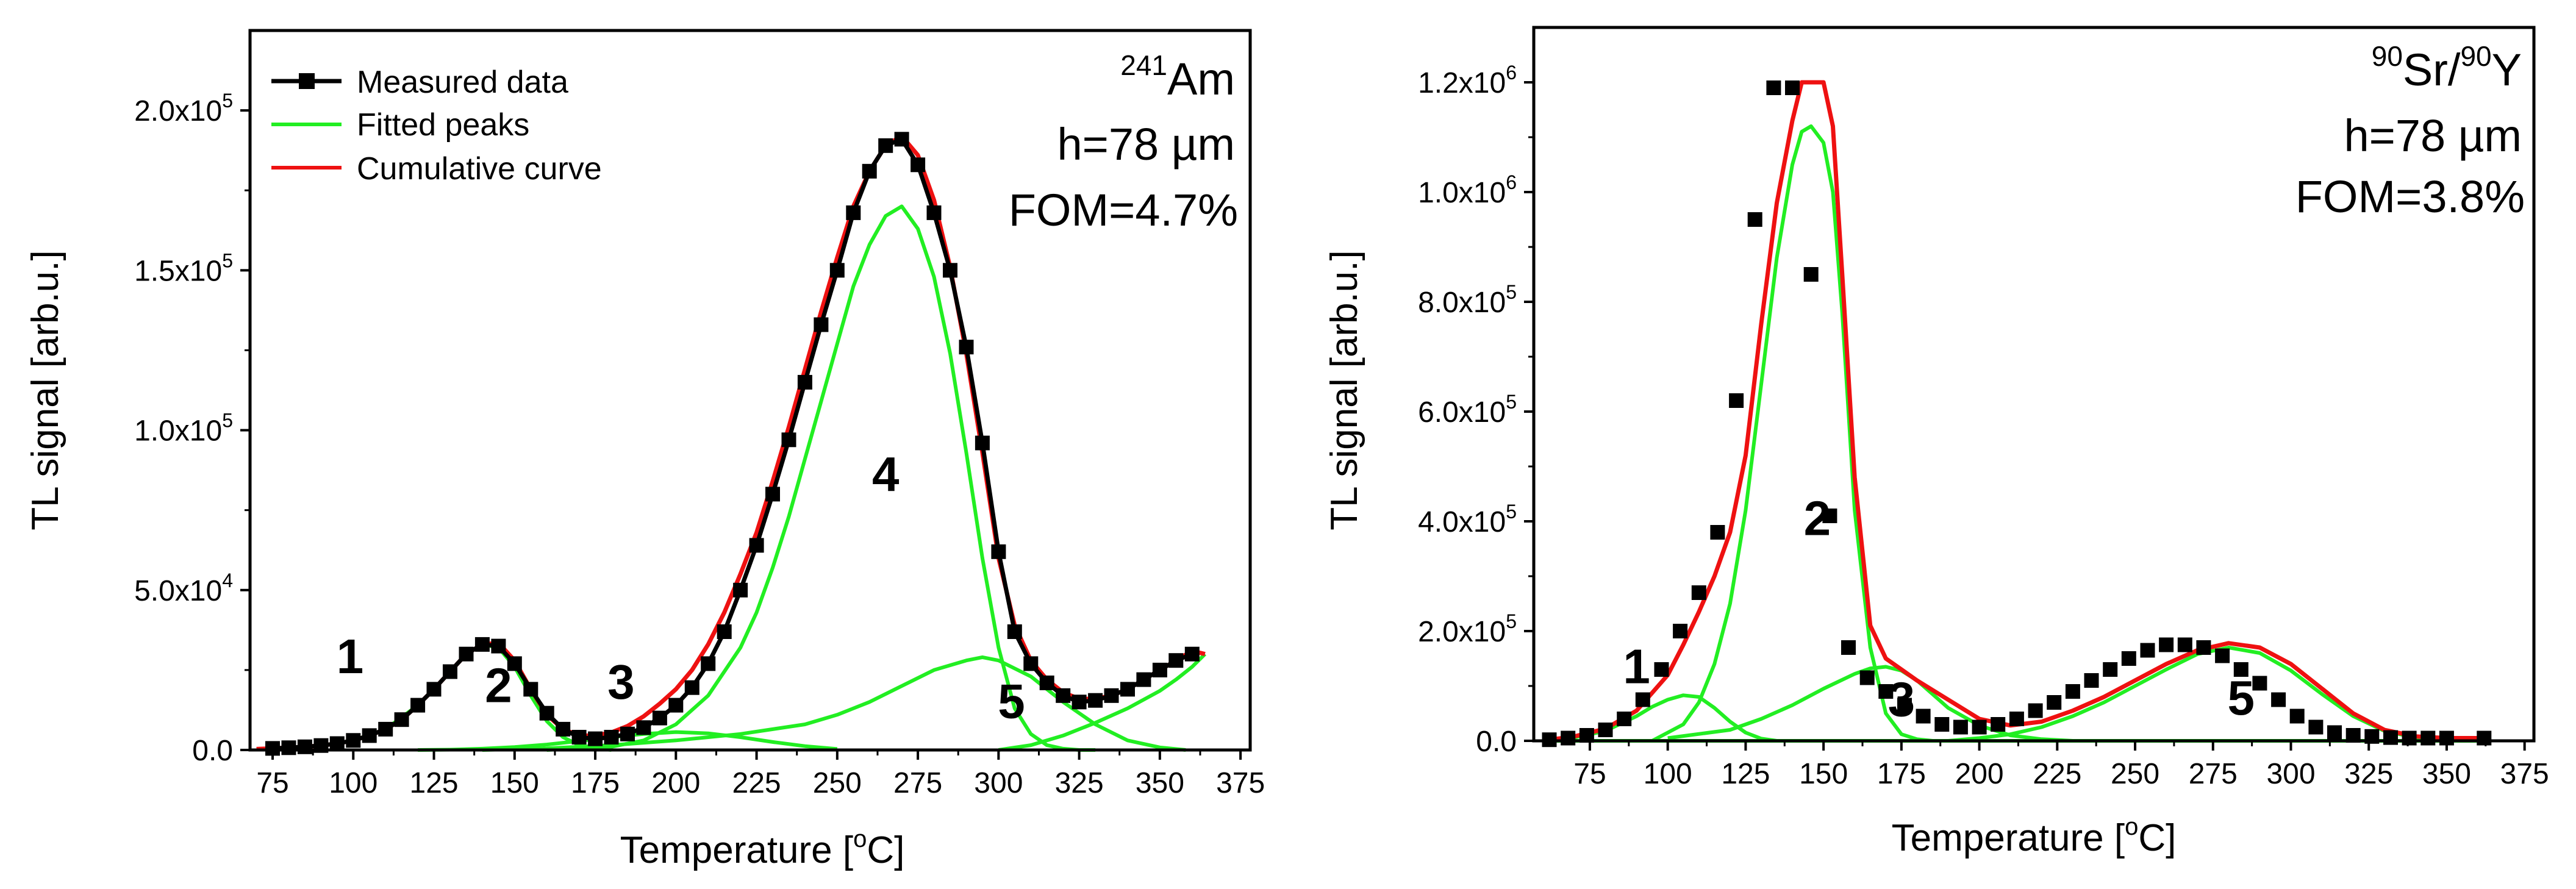  What do you see at coordinates (1462, 193) in the screenshot?
I see `y-tick-mantissa: 1.0x10` at bounding box center [1462, 193].